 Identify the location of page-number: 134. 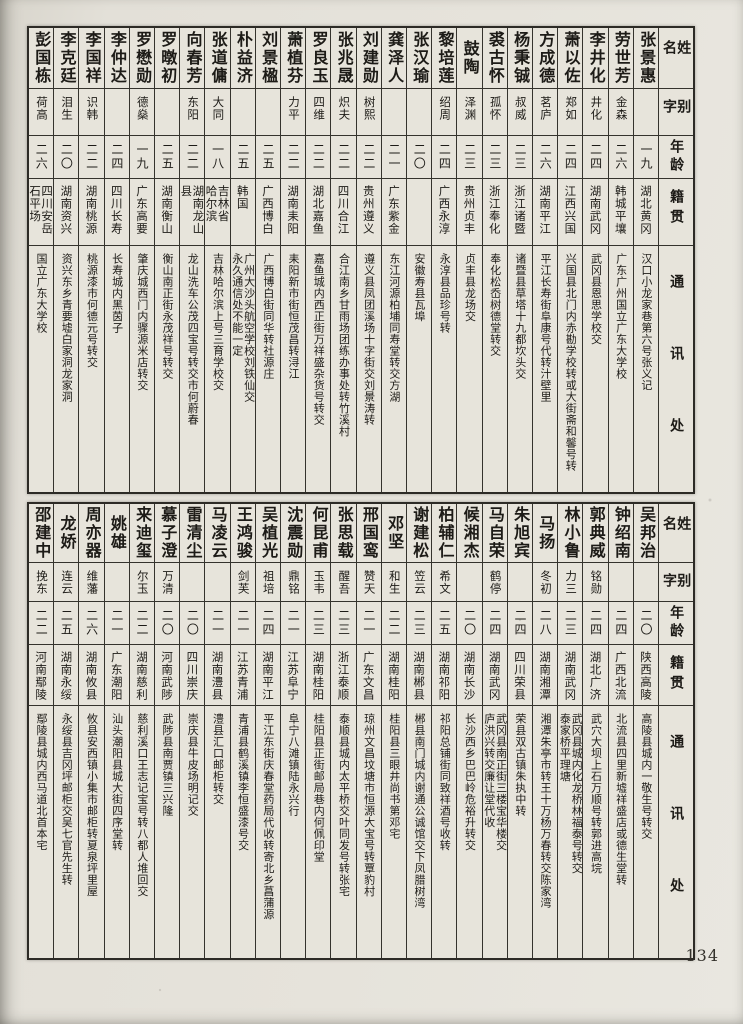
(702, 955).